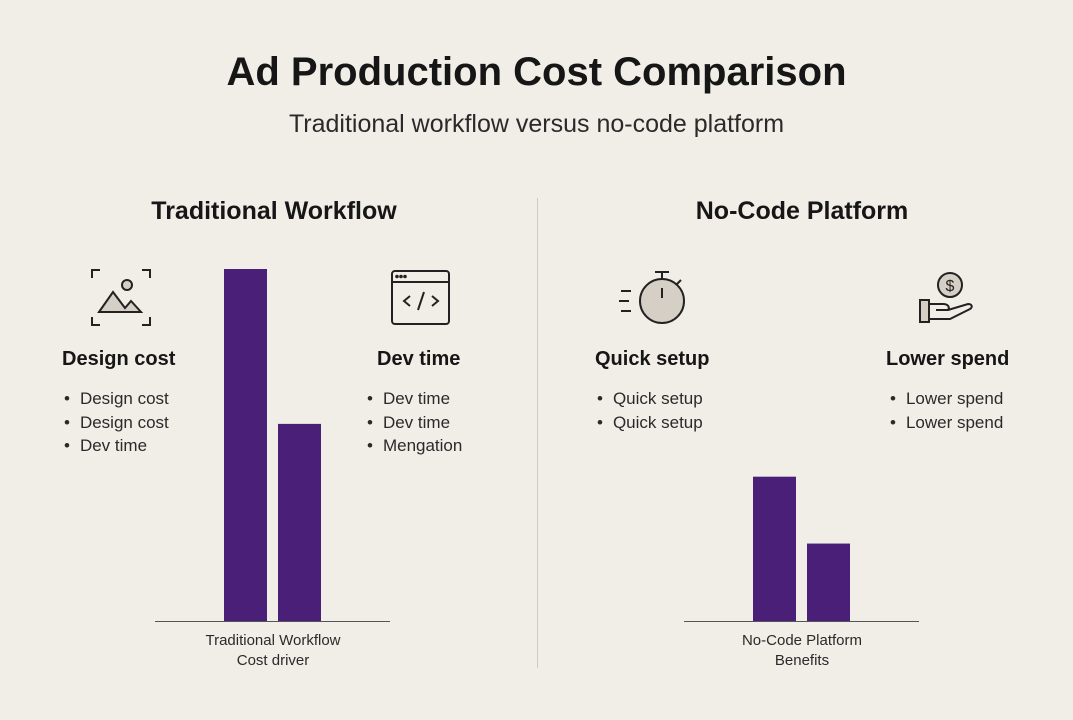  What do you see at coordinates (273, 660) in the screenshot?
I see `caption-line: Cost driver` at bounding box center [273, 660].